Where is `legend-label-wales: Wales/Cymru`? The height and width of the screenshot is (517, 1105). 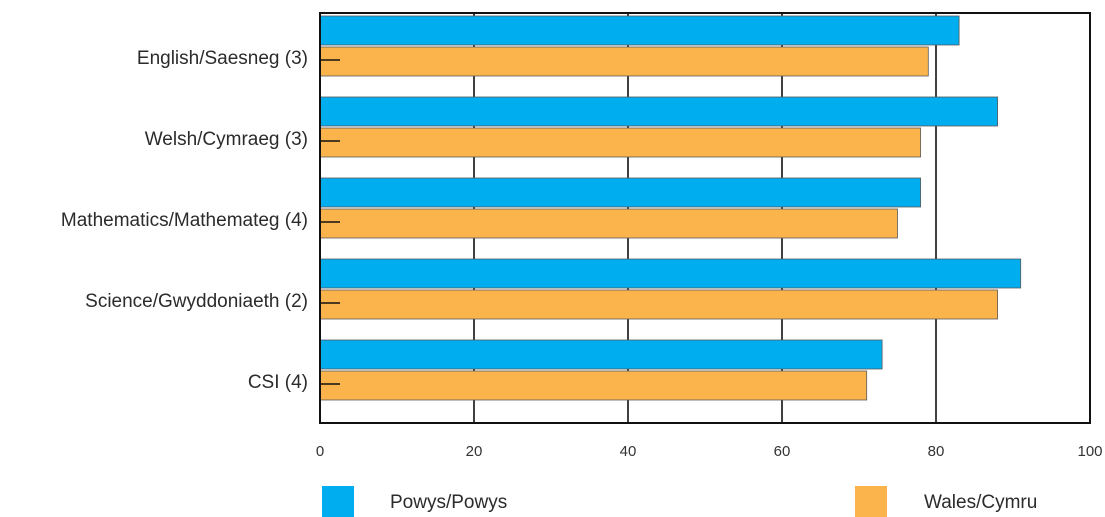
legend-label-wales: Wales/Cymru is located at coordinates (980, 502).